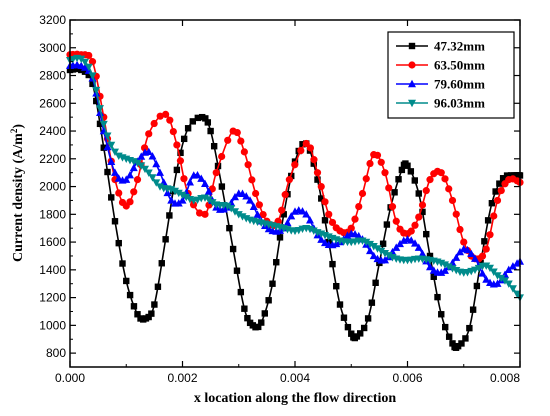 The image size is (550, 416). I want to click on x-tick-label: 0.008, so click(505, 378).